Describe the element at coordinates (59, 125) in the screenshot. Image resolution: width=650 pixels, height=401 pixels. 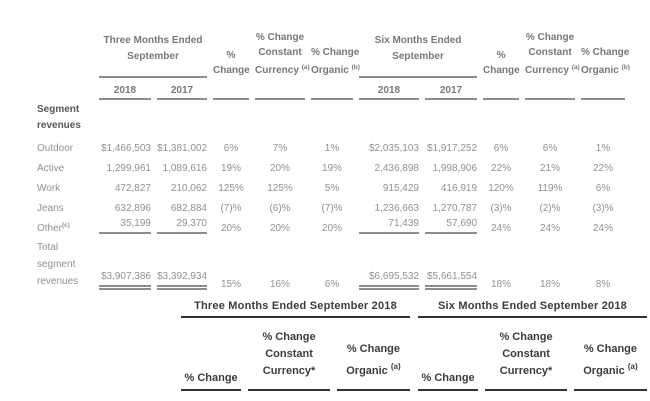
I see `section-label-line: revenues` at that location.